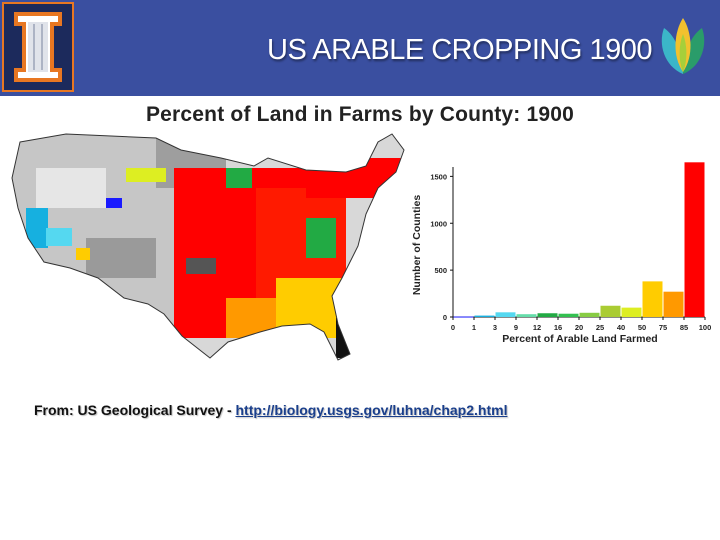  Describe the element at coordinates (683, 46) in the screenshot. I see `leaf-petals-icon` at that location.